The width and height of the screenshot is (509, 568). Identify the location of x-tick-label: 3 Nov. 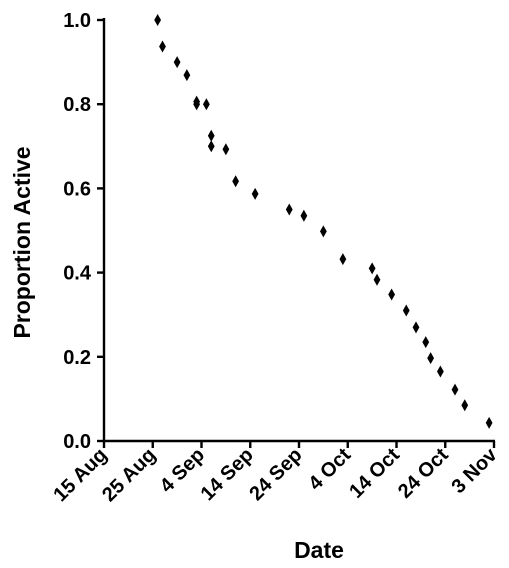
(474, 470).